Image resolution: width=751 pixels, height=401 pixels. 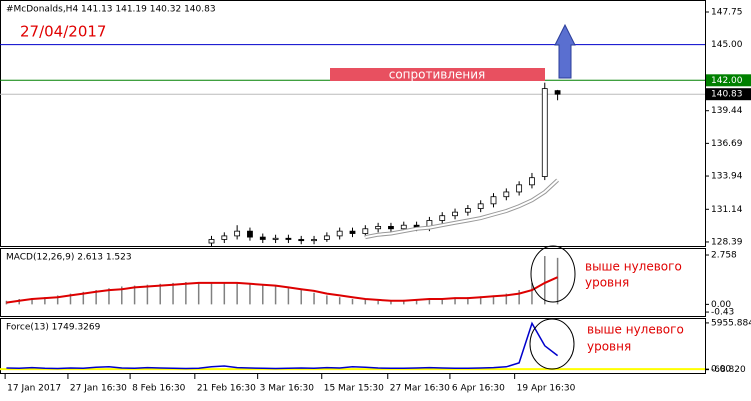 What do you see at coordinates (287, 389) in the screenshot?
I see `x-tick-label: 3 Mar 16:30` at bounding box center [287, 389].